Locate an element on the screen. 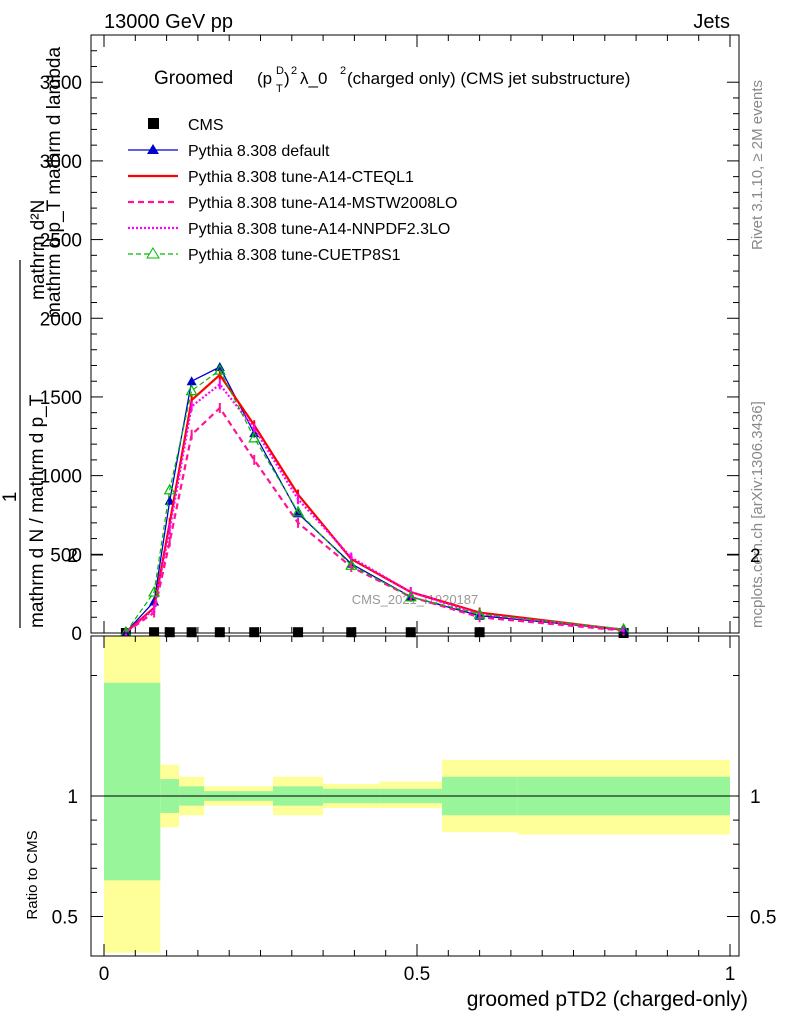  ylabel-frac-den: mathrm d N / mathrm d p_T is located at coordinates (37, 511).